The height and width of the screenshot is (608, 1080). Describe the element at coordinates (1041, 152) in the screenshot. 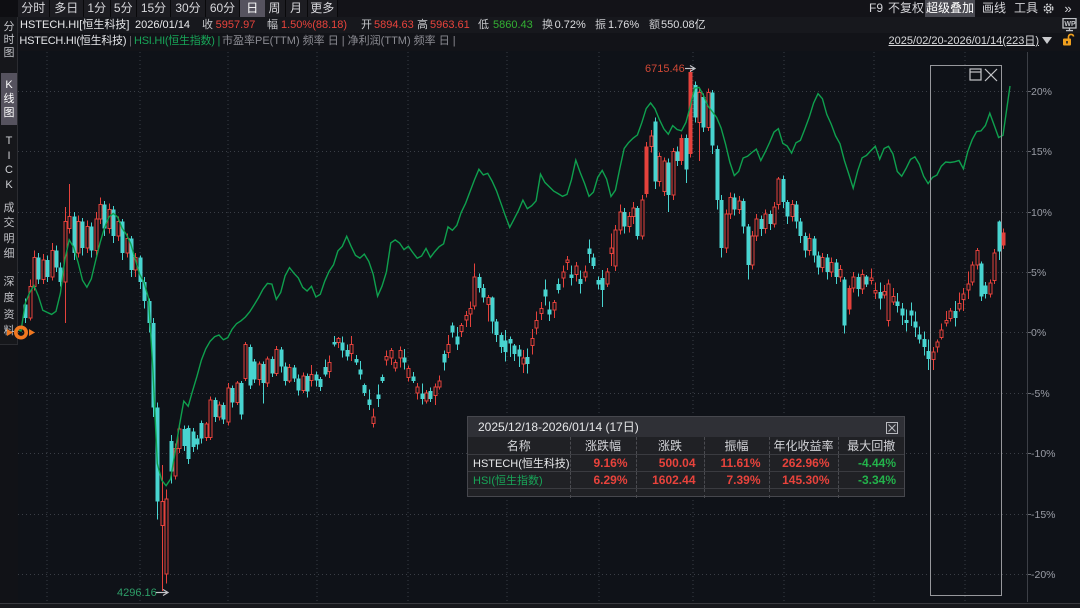

I see `svg-text: 15%` at that location.